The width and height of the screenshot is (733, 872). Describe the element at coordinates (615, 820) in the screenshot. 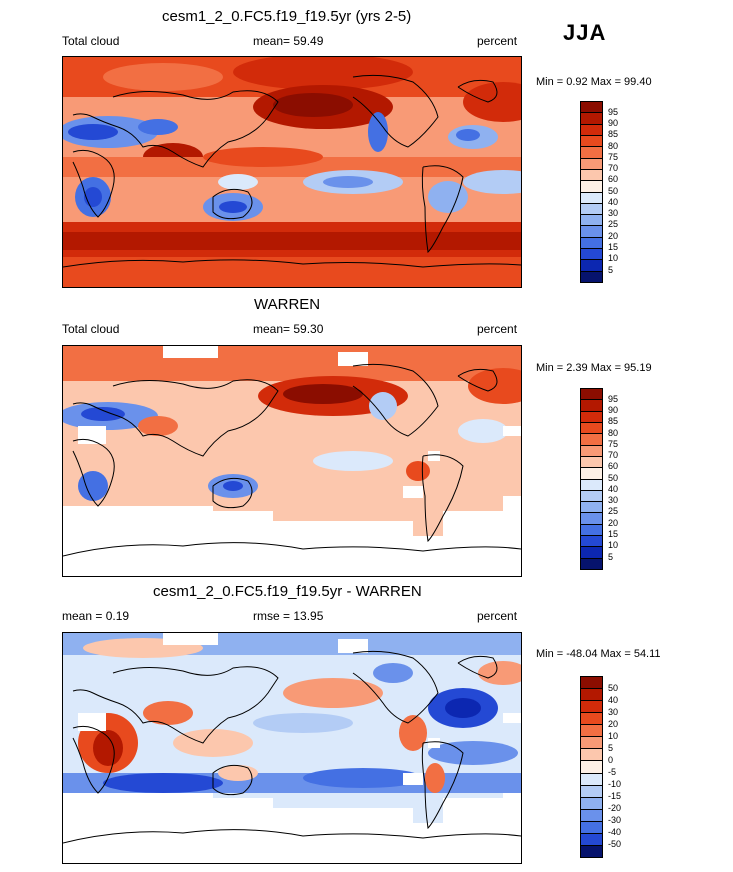

I see `colorbar-label: -30` at that location.